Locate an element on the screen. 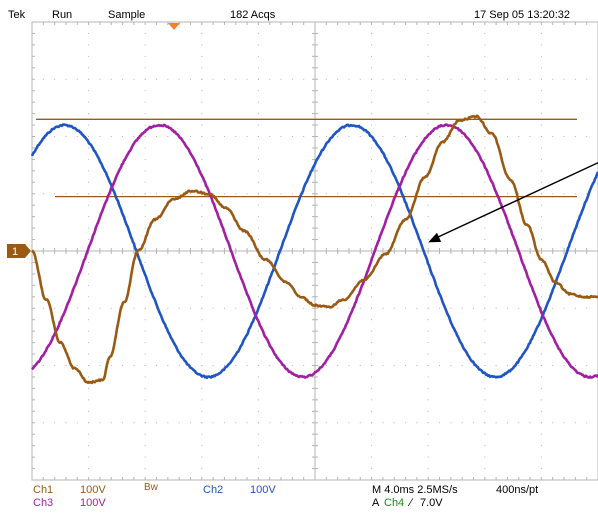  annotation-arrow-head is located at coordinates (435, 237).